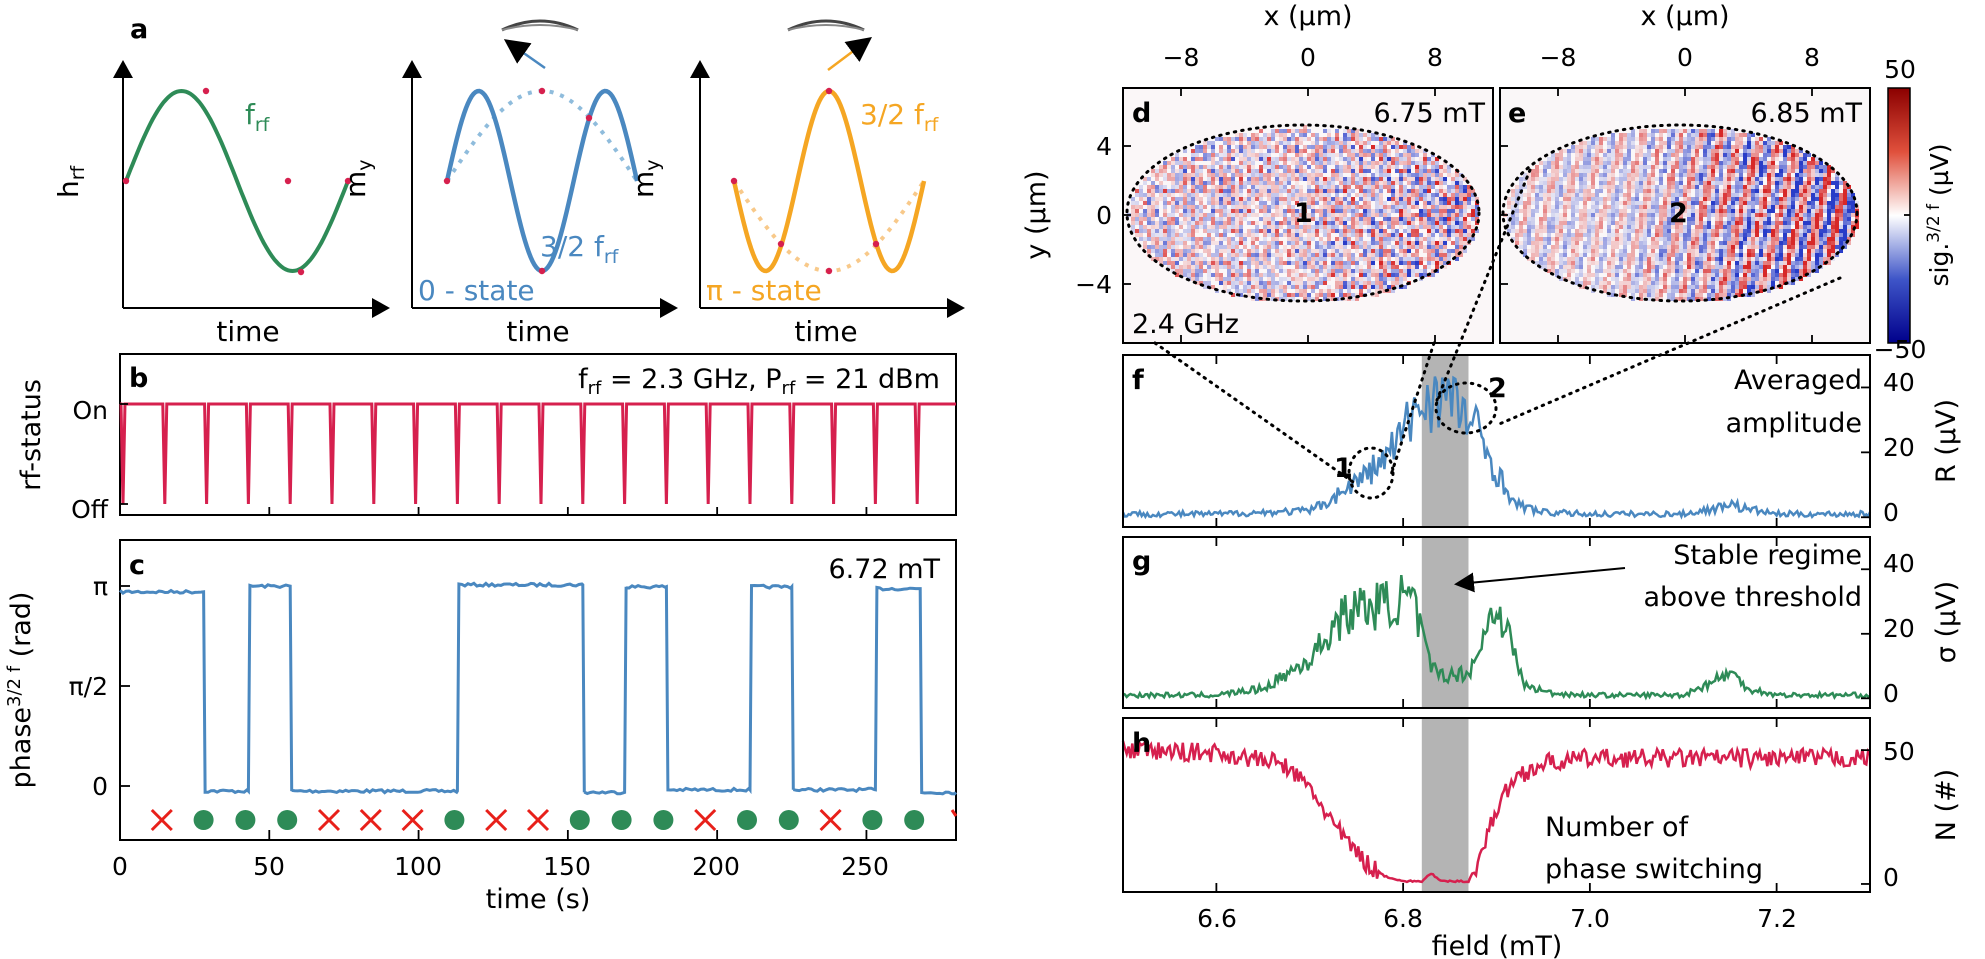 This screenshot has height=959, width=1985. I want to click on rf-status-ylabel: rf-status, so click(31, 435).